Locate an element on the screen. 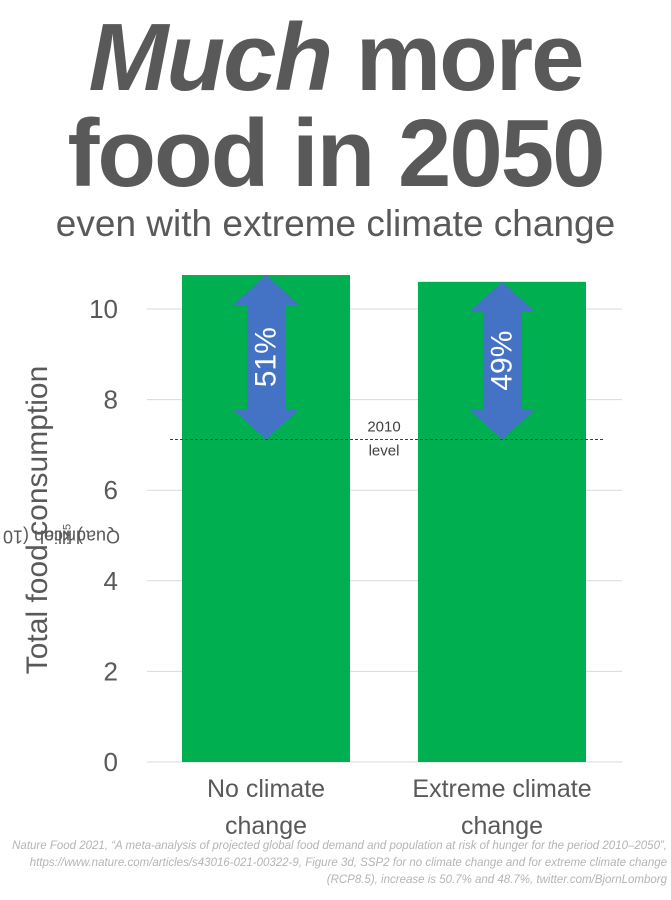  y-tick-label-4: 4 is located at coordinates (111, 581).